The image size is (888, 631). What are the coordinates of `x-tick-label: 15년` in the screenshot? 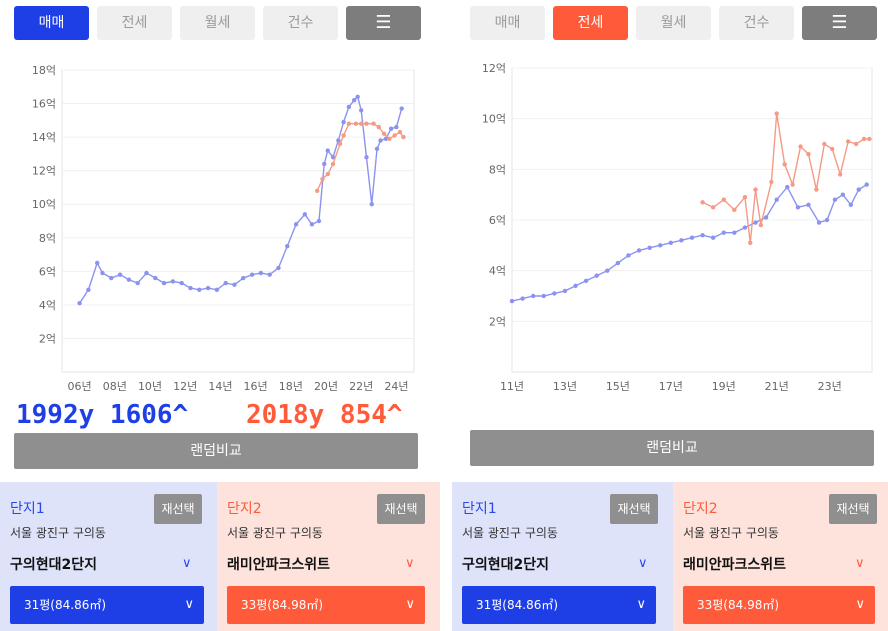 It's located at (618, 386).